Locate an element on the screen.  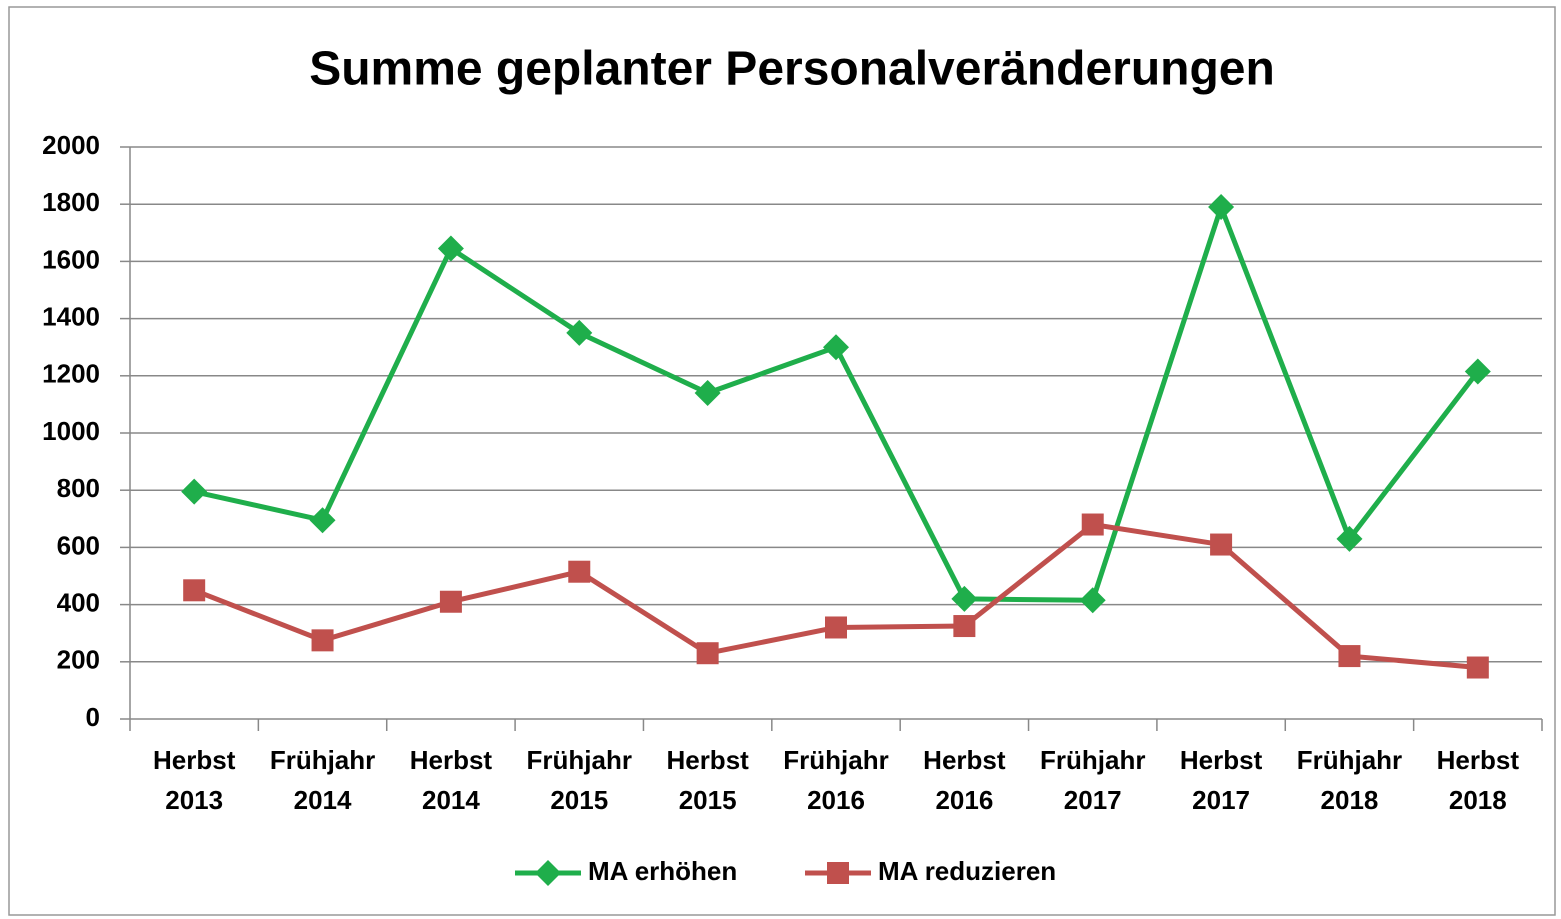
y-tick-label: 200 is located at coordinates (78, 660).